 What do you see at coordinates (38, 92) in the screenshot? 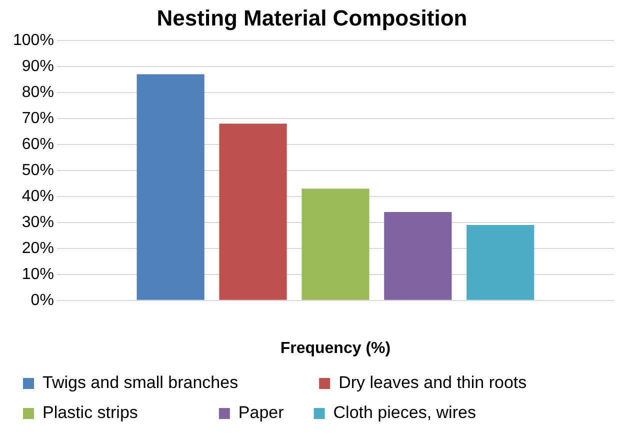
I see `y-tick-label: 80%` at bounding box center [38, 92].